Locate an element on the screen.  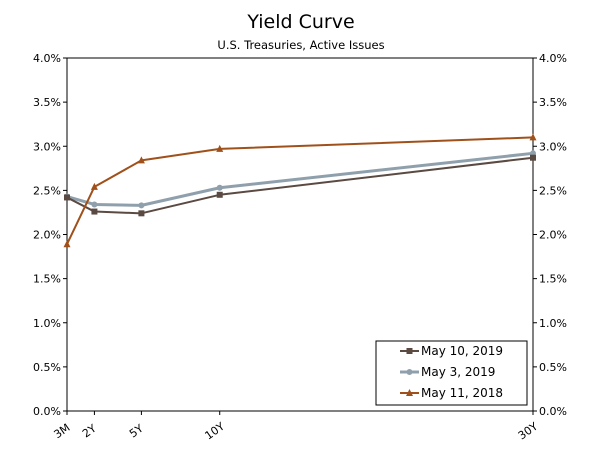
series-line is located at coordinates (300, 179).